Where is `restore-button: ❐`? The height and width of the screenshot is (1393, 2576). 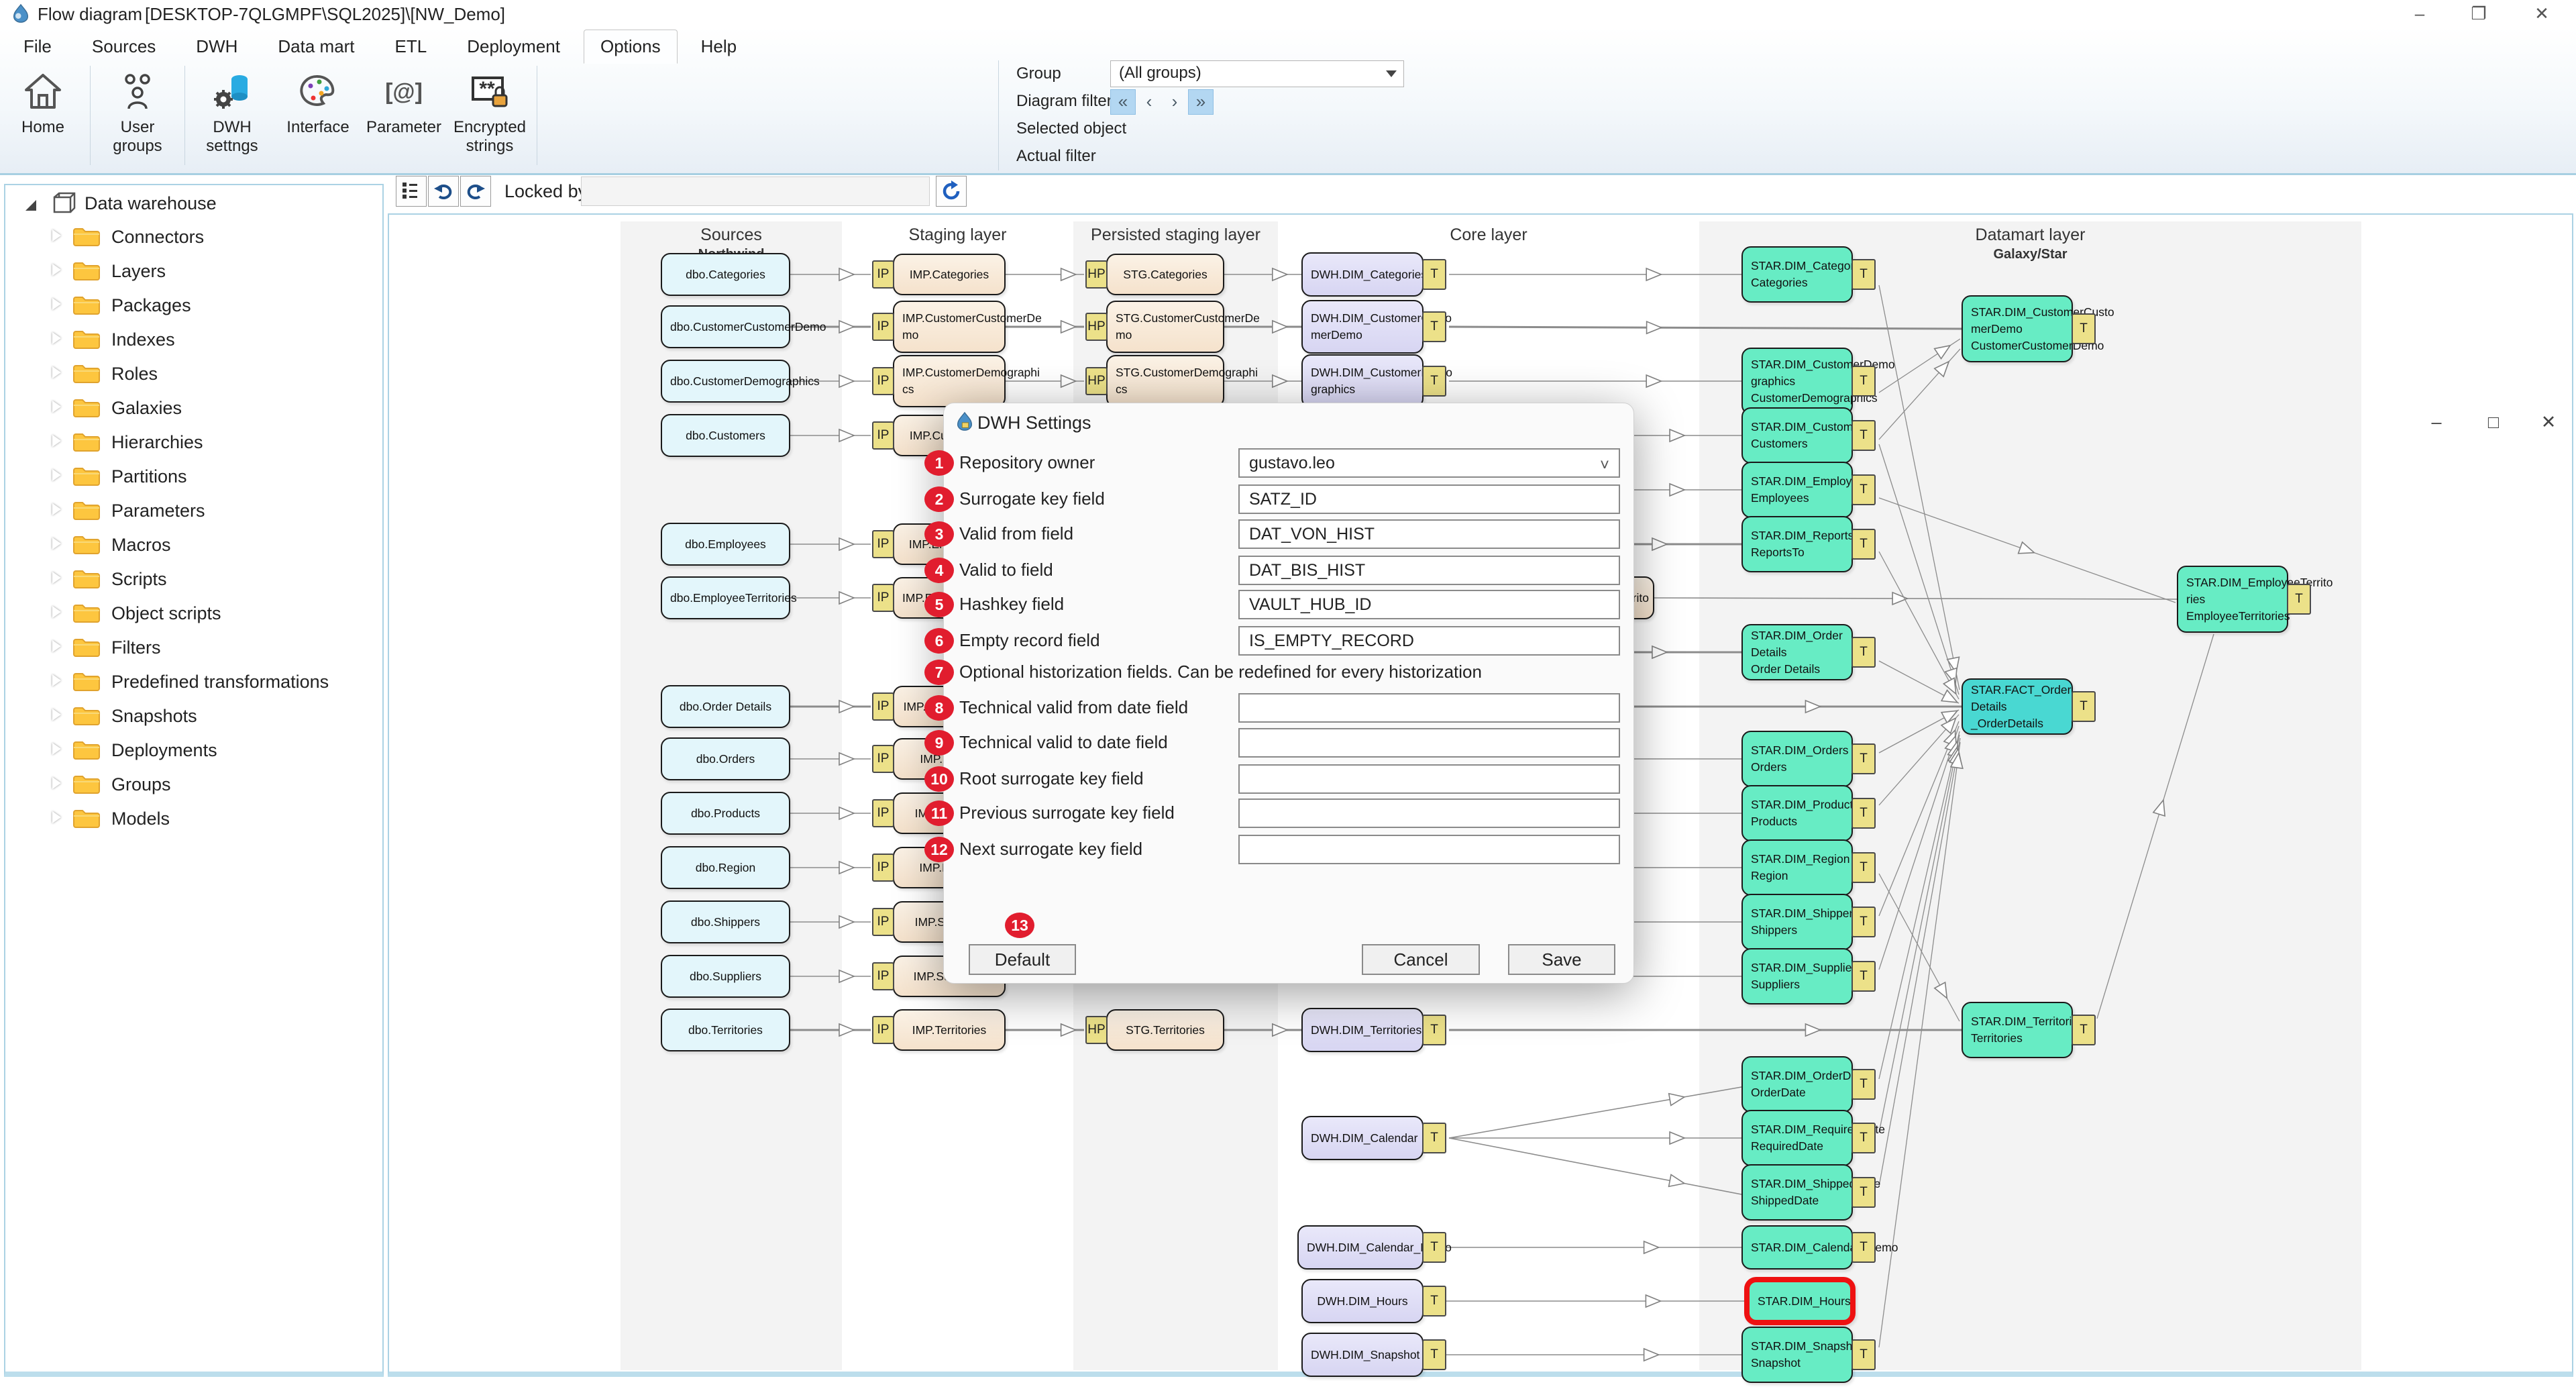
restore-button: ❐ is located at coordinates (2479, 13).